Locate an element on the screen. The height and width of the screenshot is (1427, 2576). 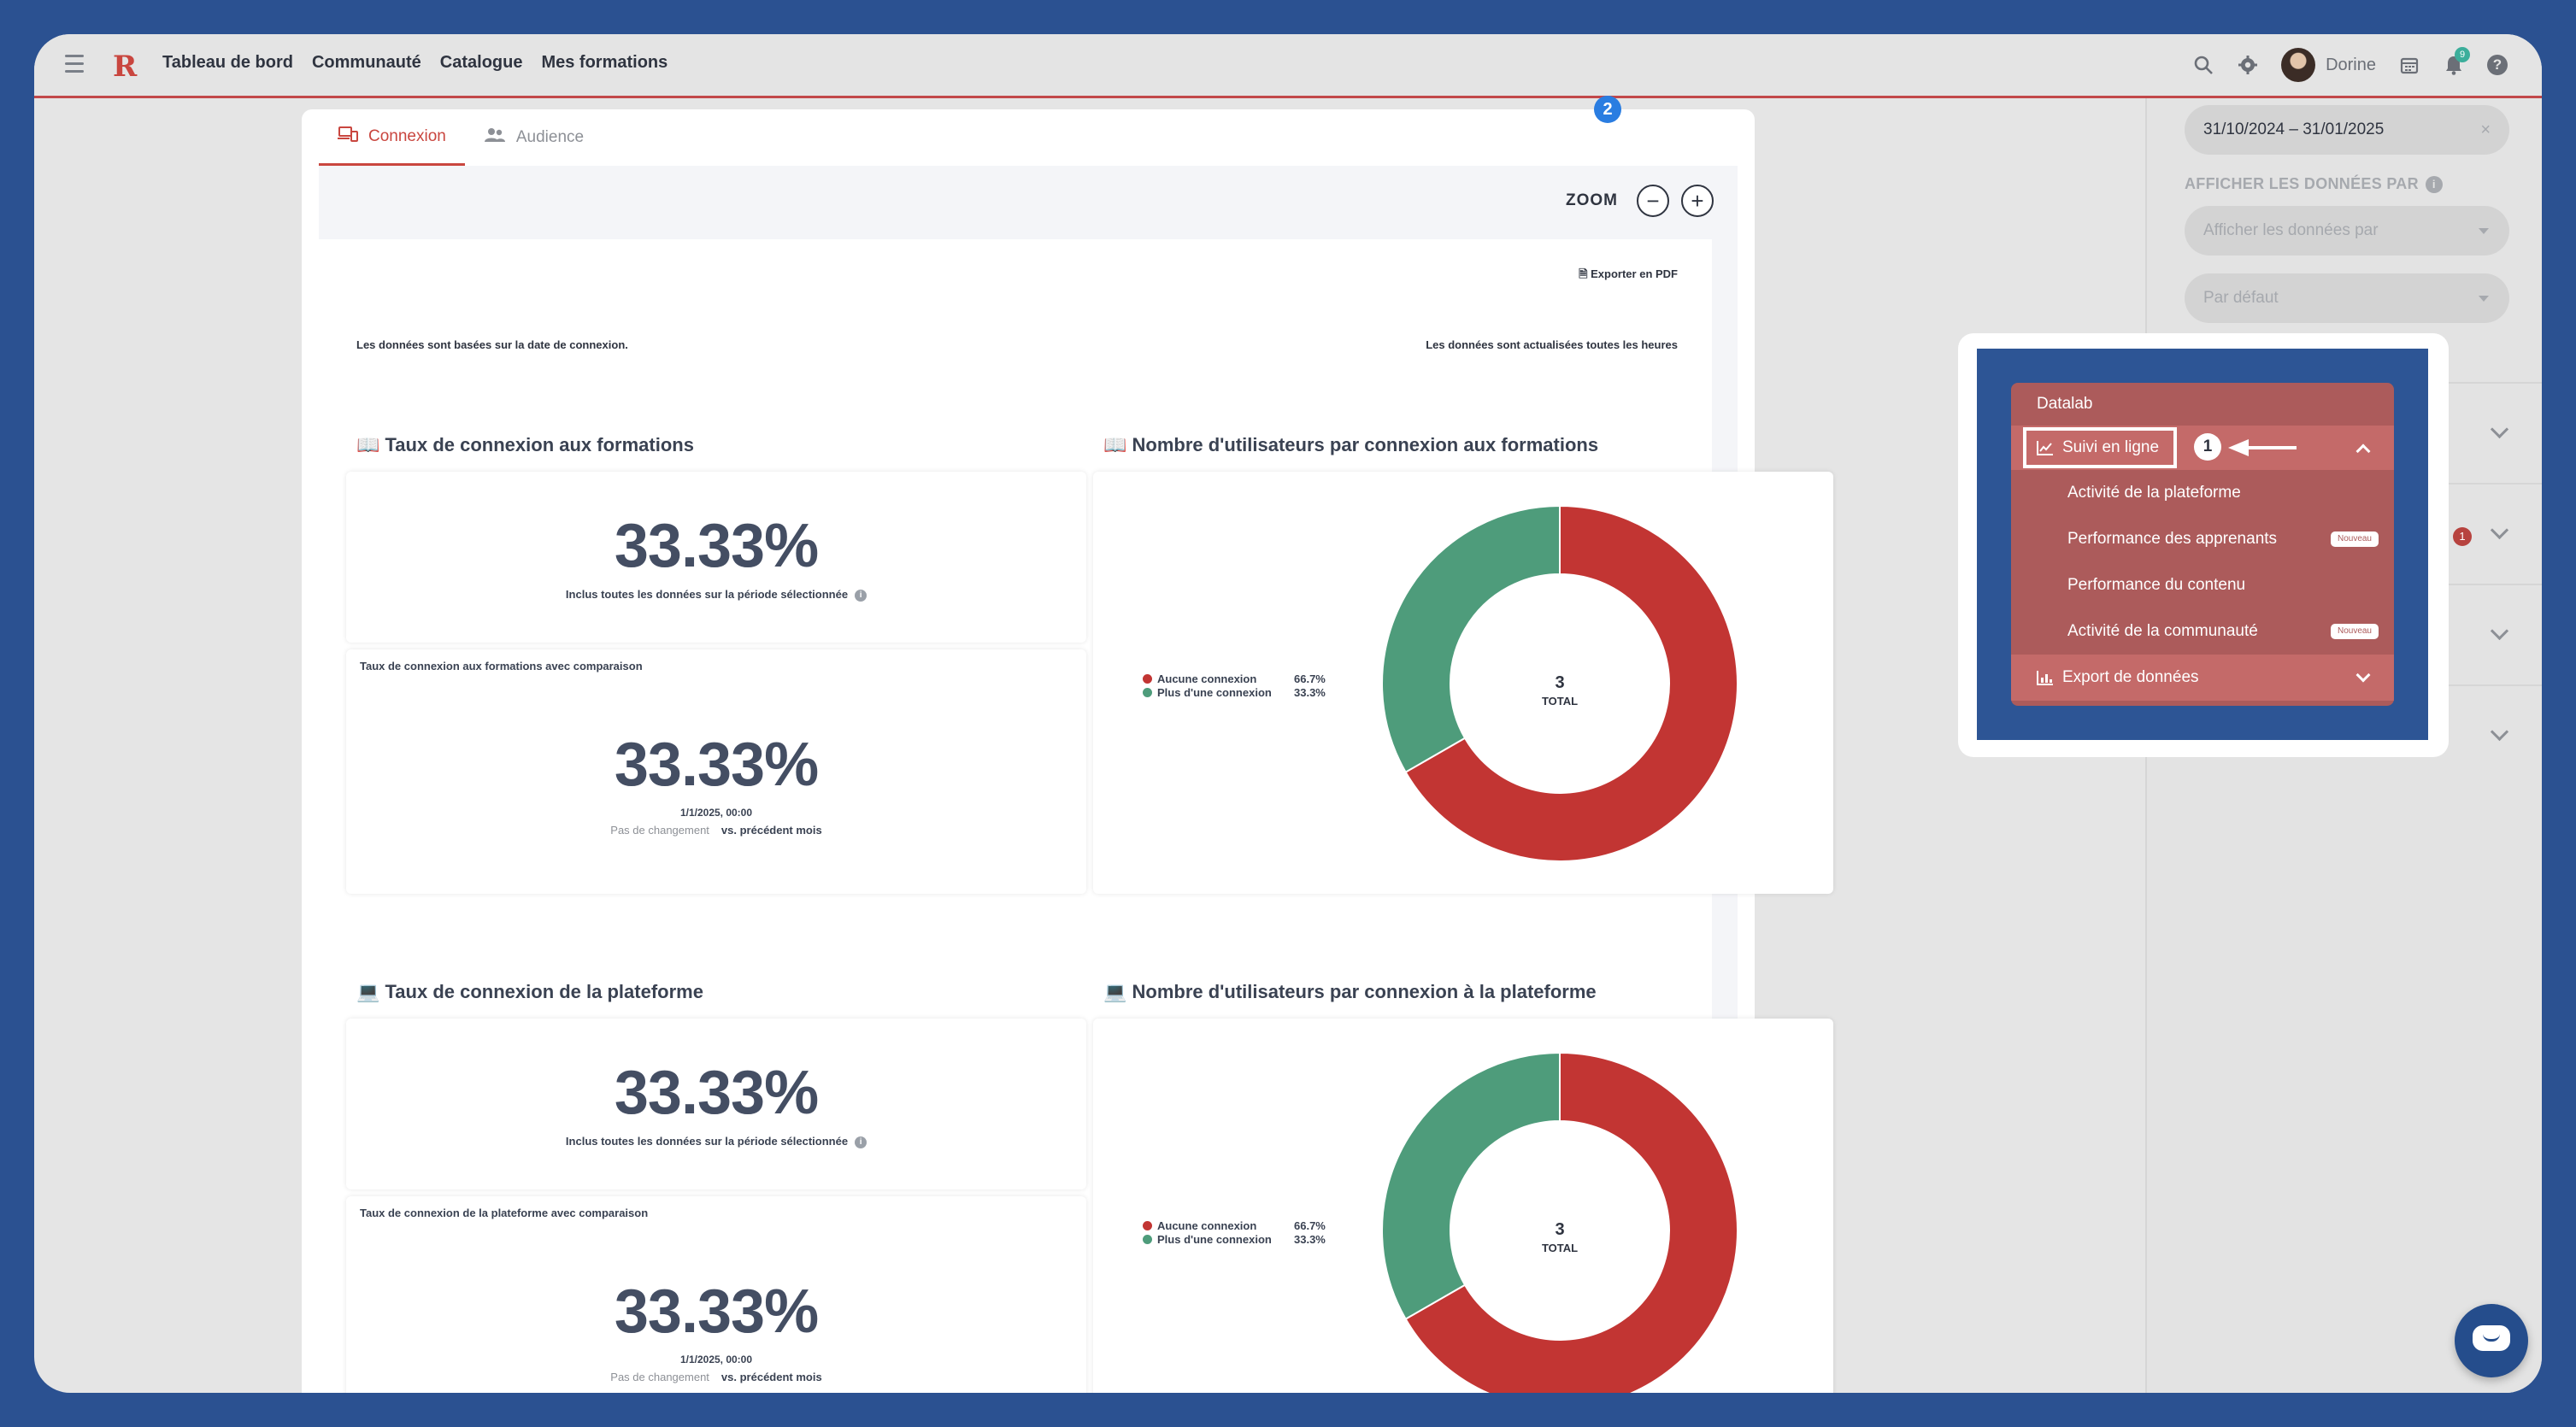
arrow-left-icon is located at coordinates (2238, 447).